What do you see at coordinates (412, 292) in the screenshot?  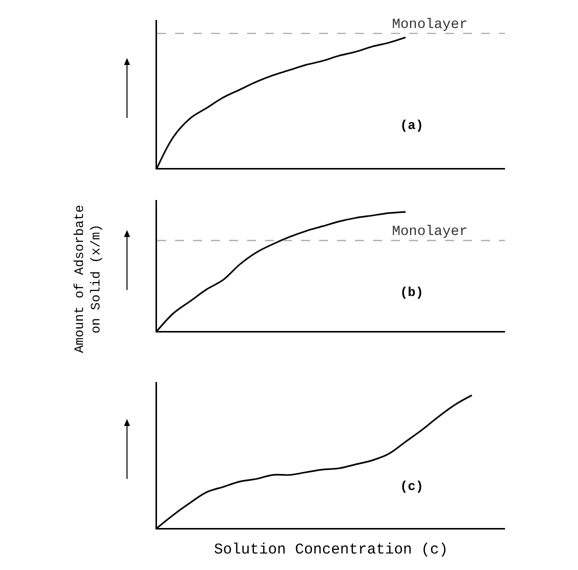 I see `annotation: (b)` at bounding box center [412, 292].